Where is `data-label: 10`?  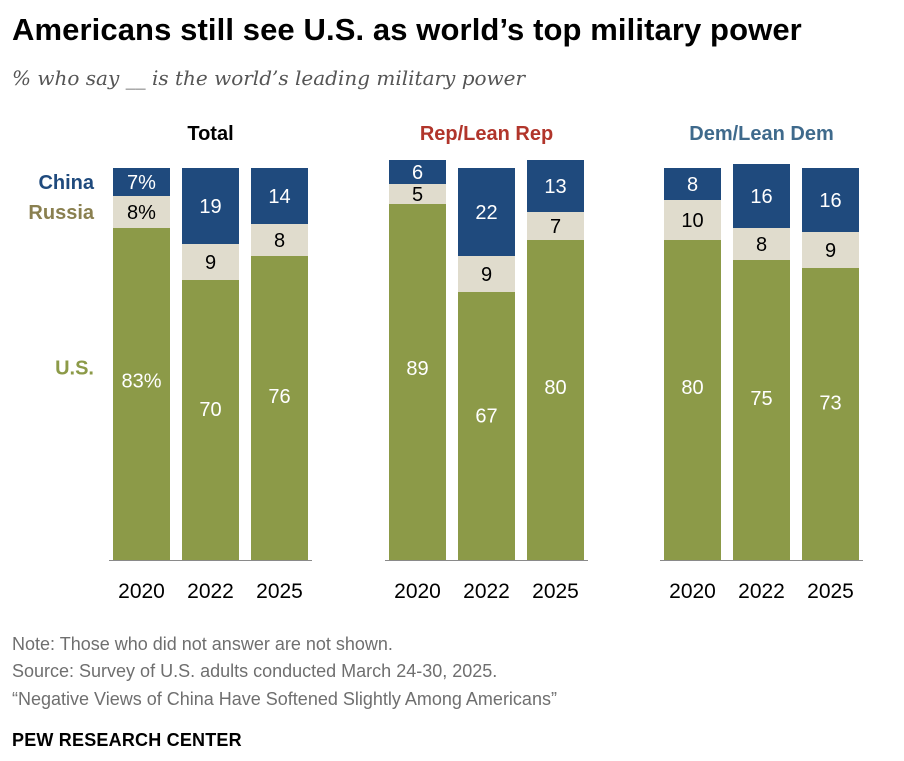
data-label: 10 is located at coordinates (692, 221).